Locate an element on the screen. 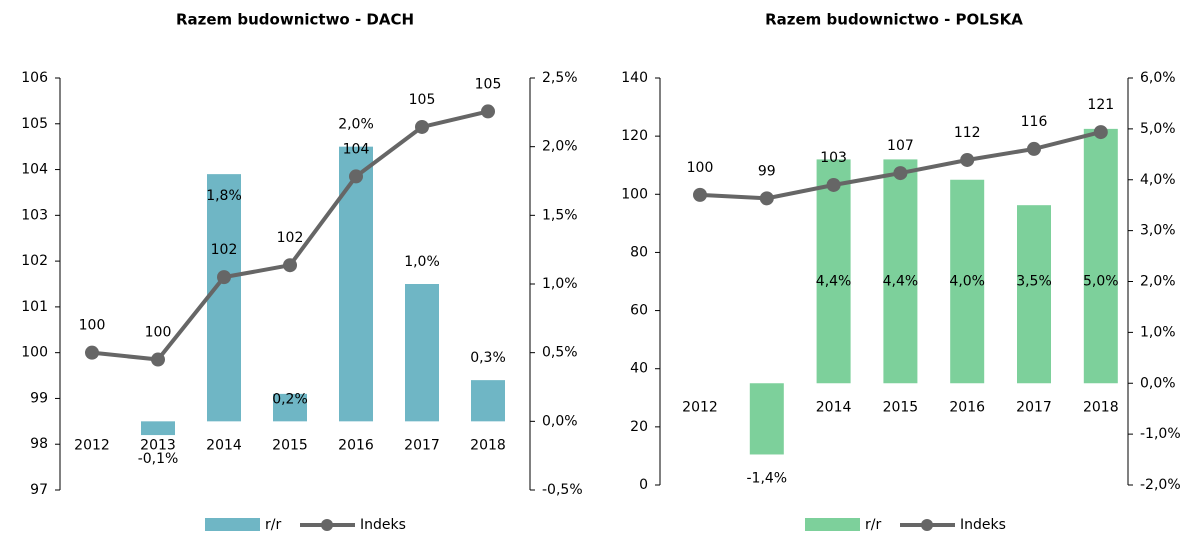  y-tick-label: 99 is located at coordinates (39, 398).